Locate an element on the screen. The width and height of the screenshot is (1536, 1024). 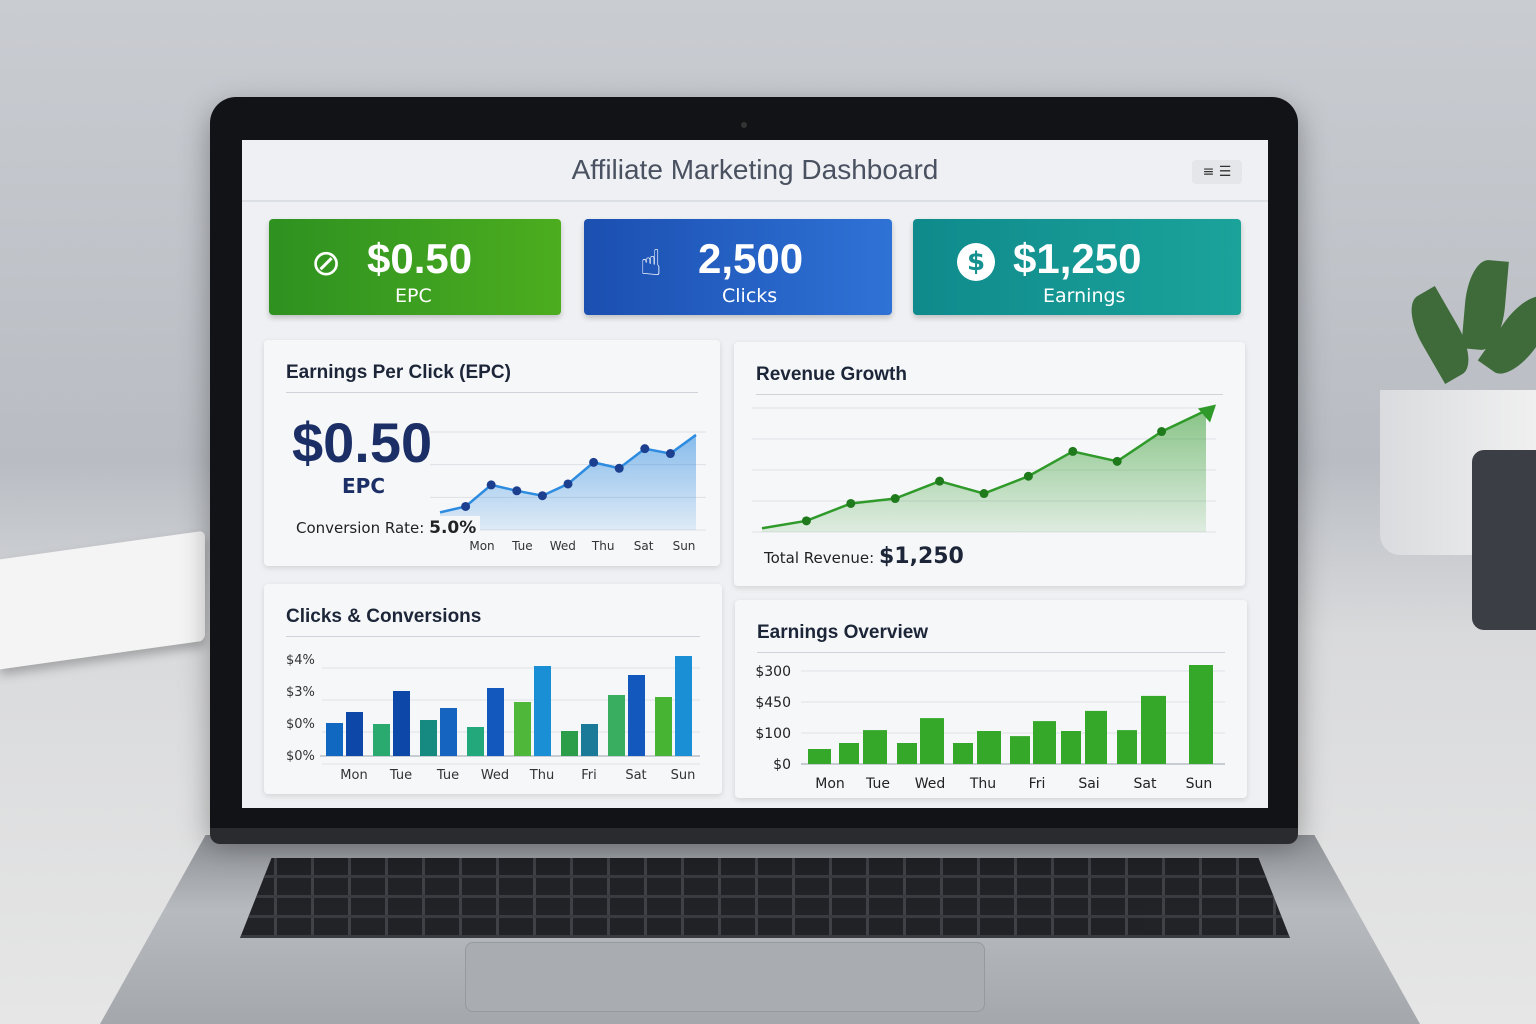
percent-coin-icon: ⊘ is located at coordinates (326, 263).